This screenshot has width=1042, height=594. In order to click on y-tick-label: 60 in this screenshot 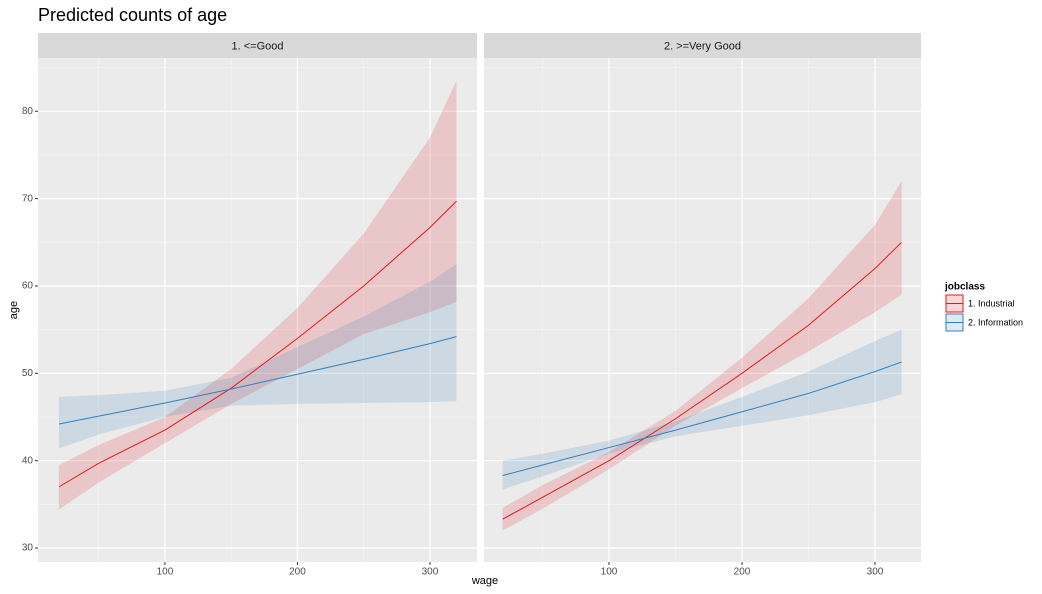, I will do `click(28, 286)`.